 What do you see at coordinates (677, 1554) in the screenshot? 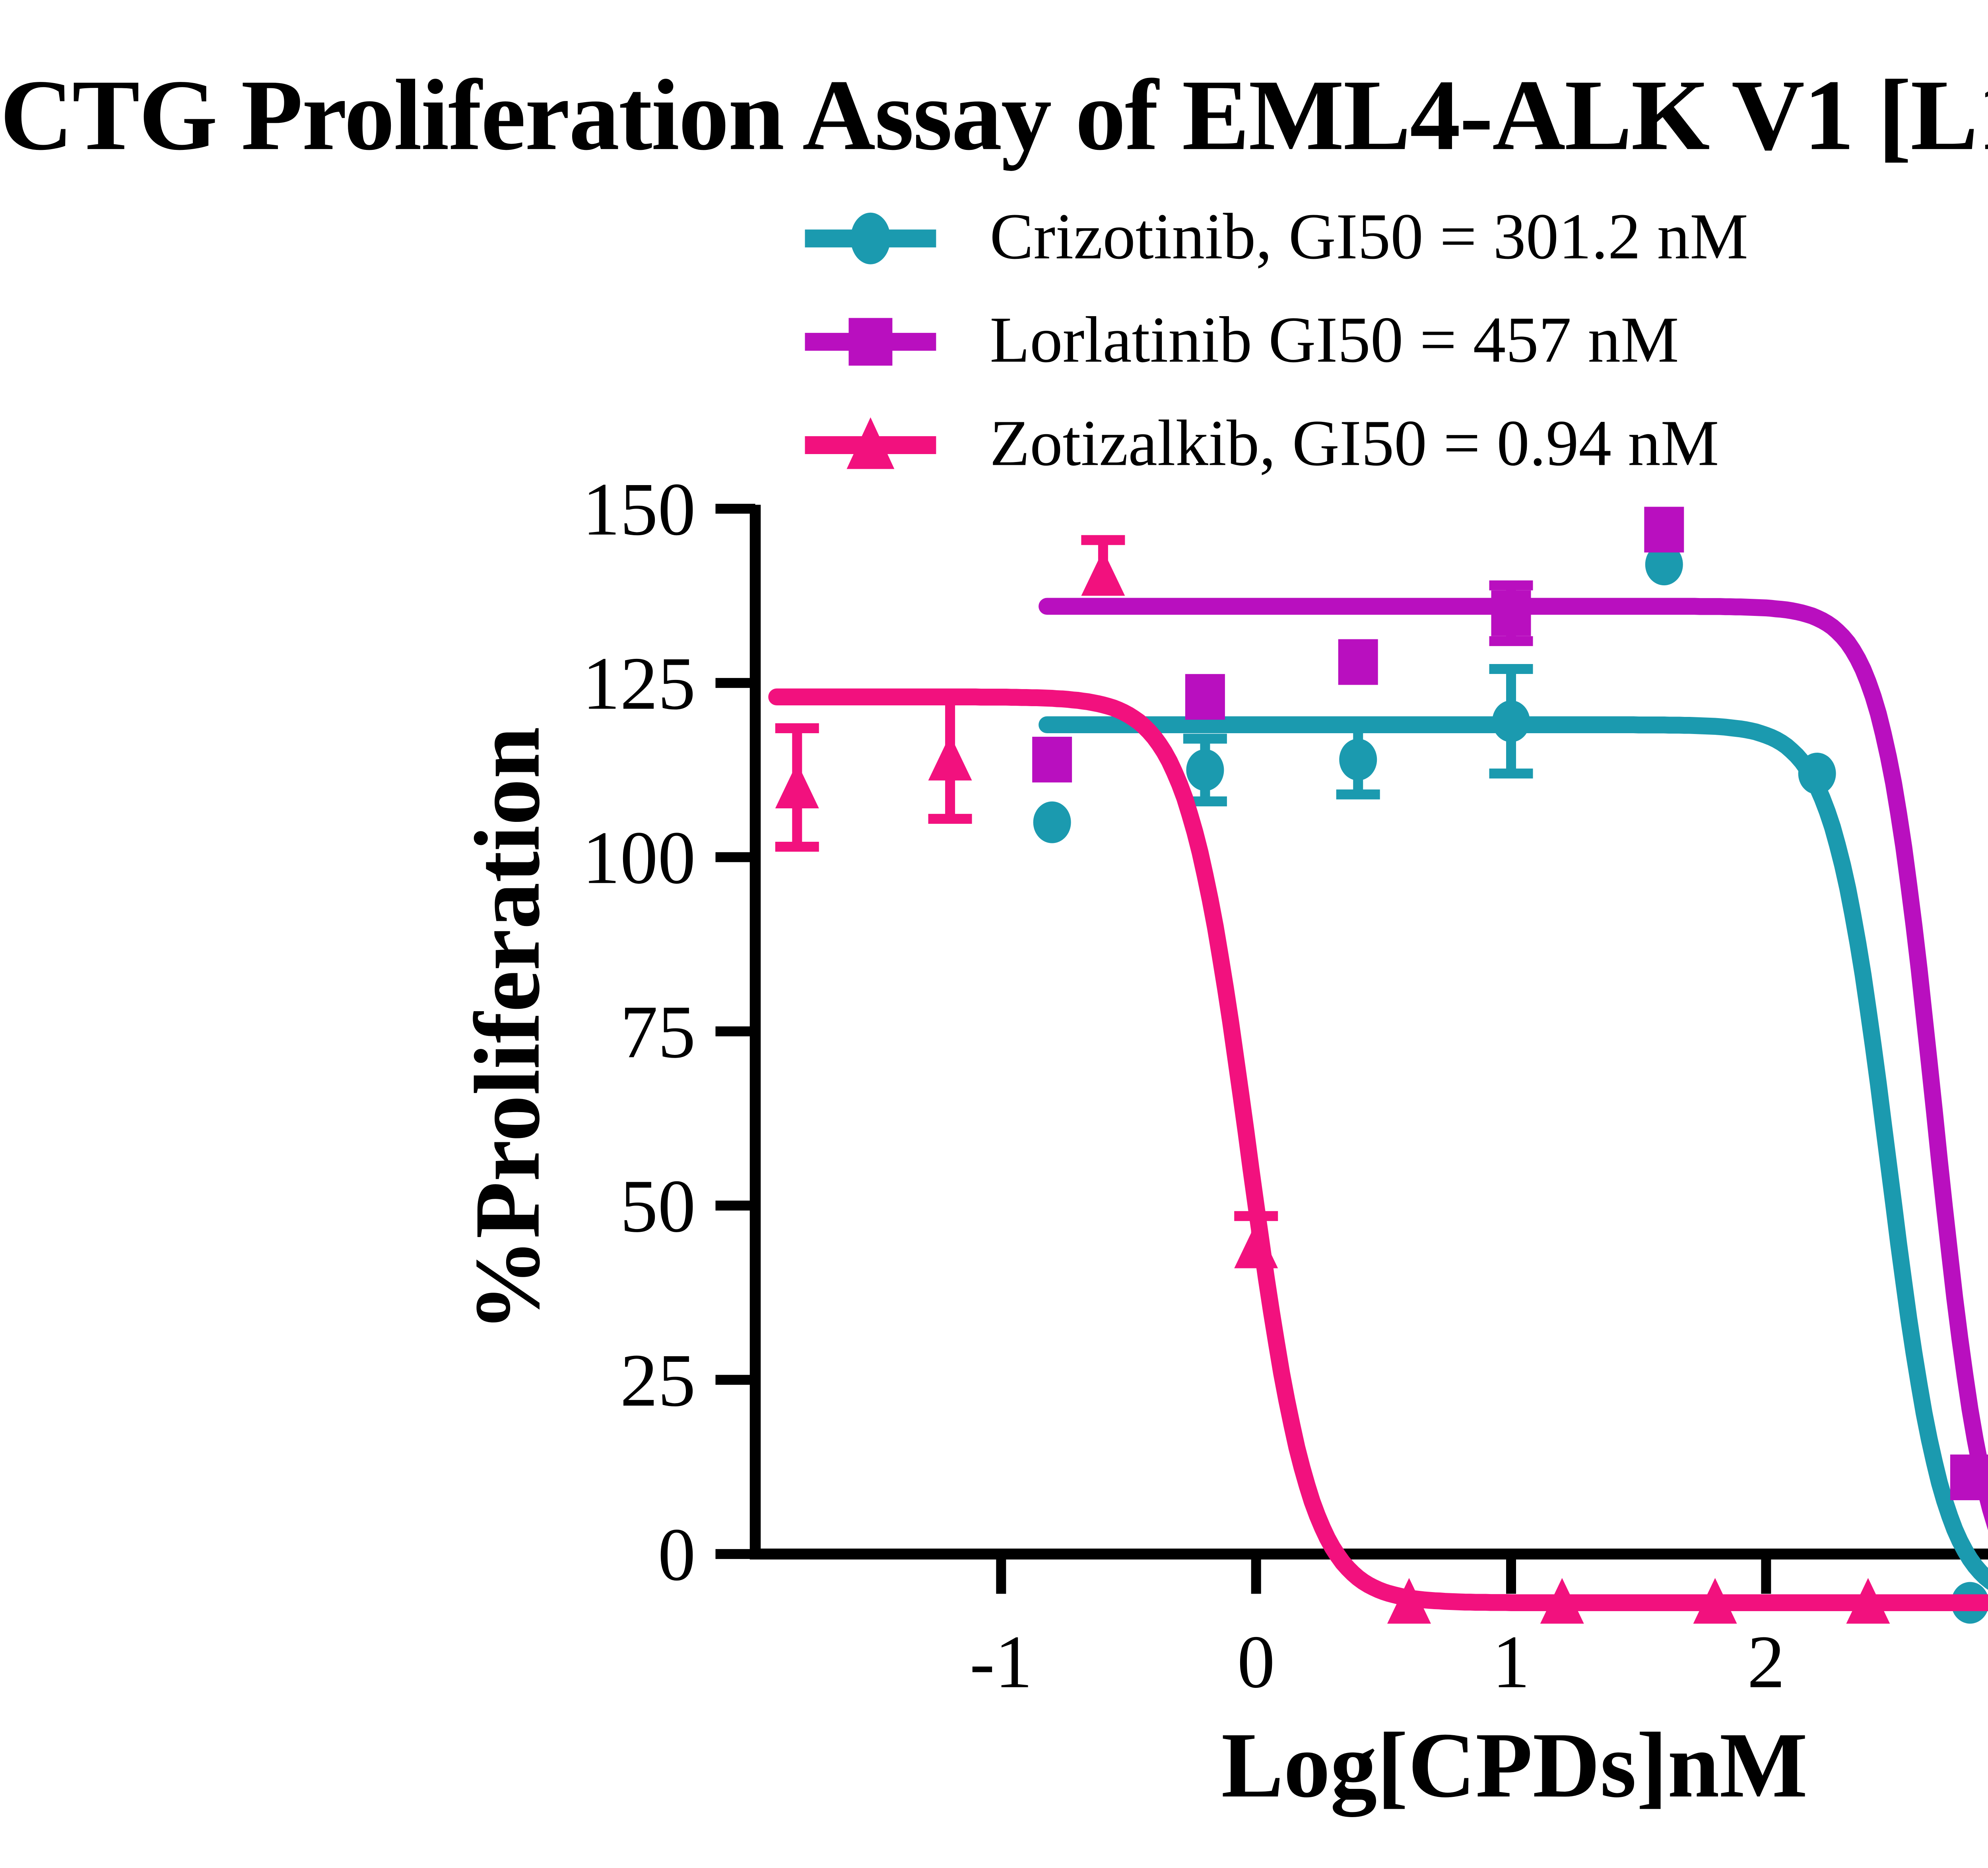
I see `y-tick-label: 0` at bounding box center [677, 1554].